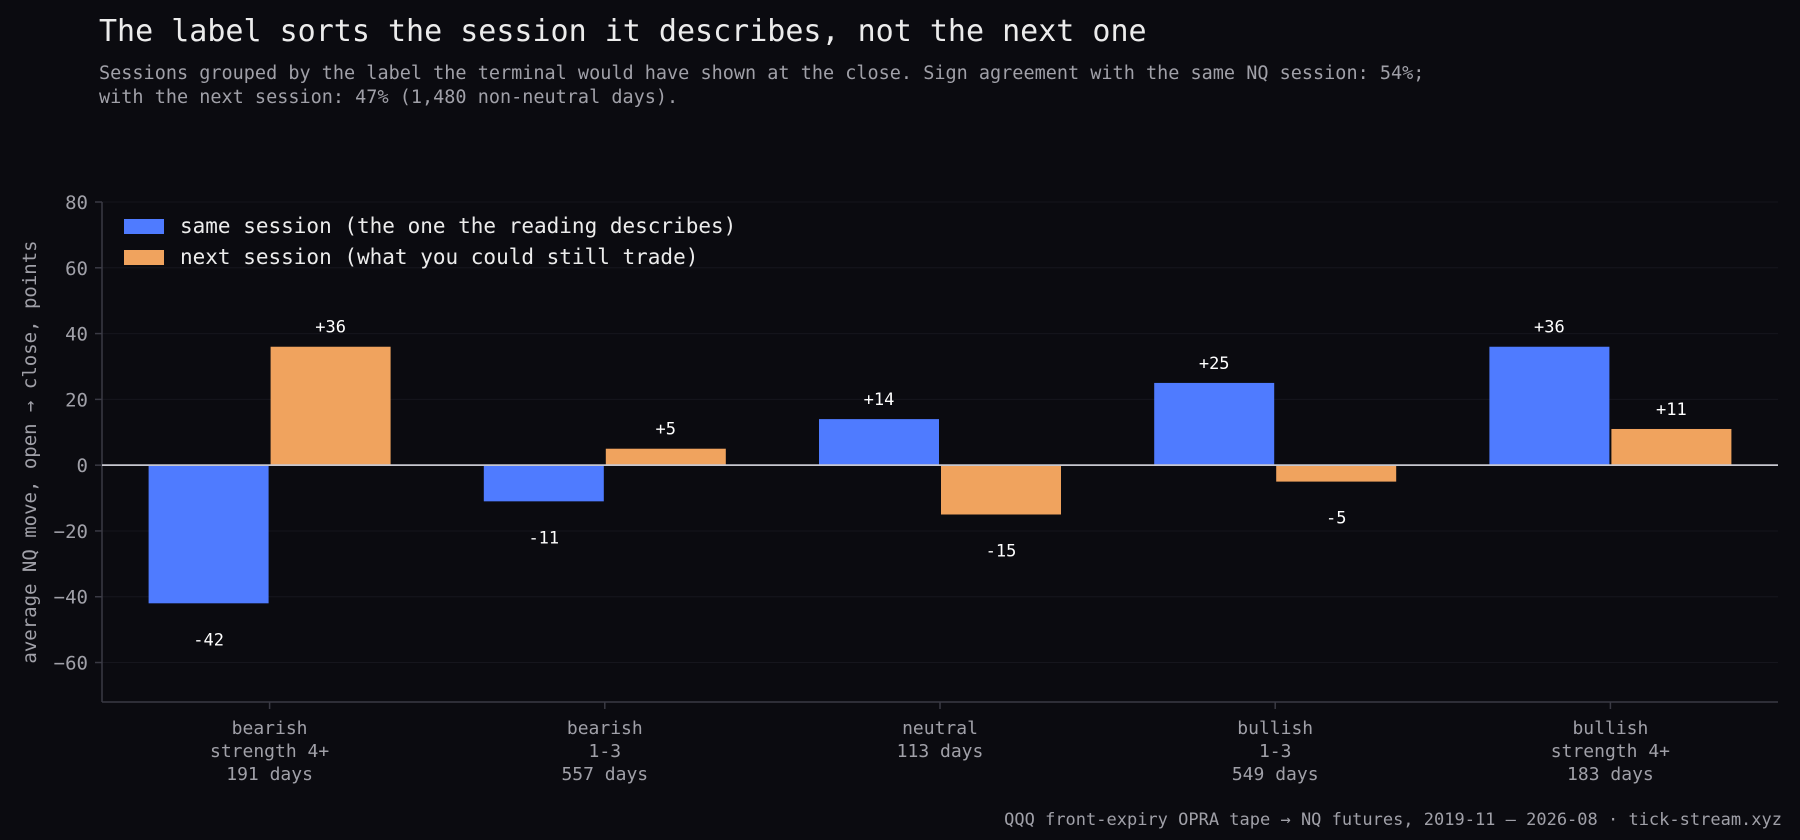 This screenshot has height=840, width=1800. Describe the element at coordinates (71, 532) in the screenshot. I see `y-tick-label: −20` at that location.